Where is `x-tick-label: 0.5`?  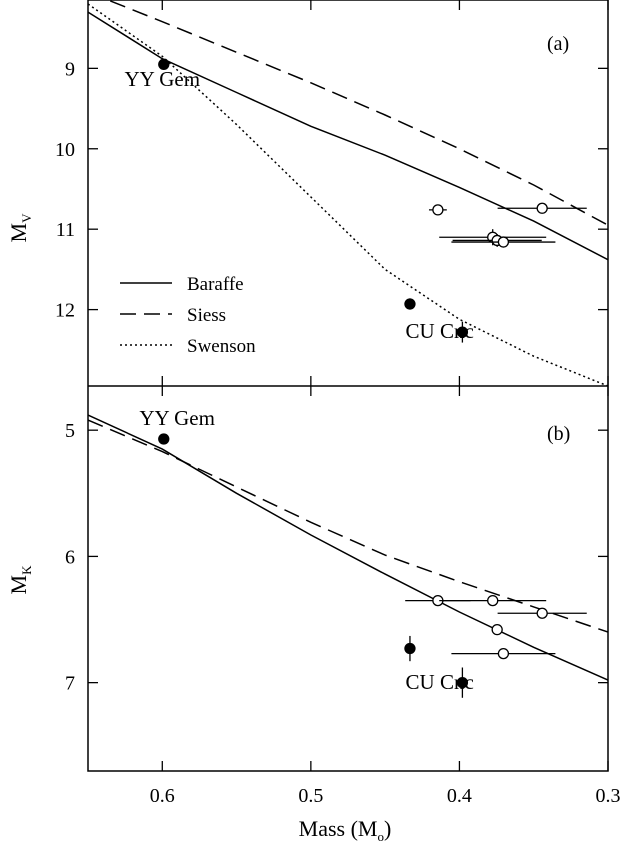
x-tick-label: 0.5 is located at coordinates (310, 796).